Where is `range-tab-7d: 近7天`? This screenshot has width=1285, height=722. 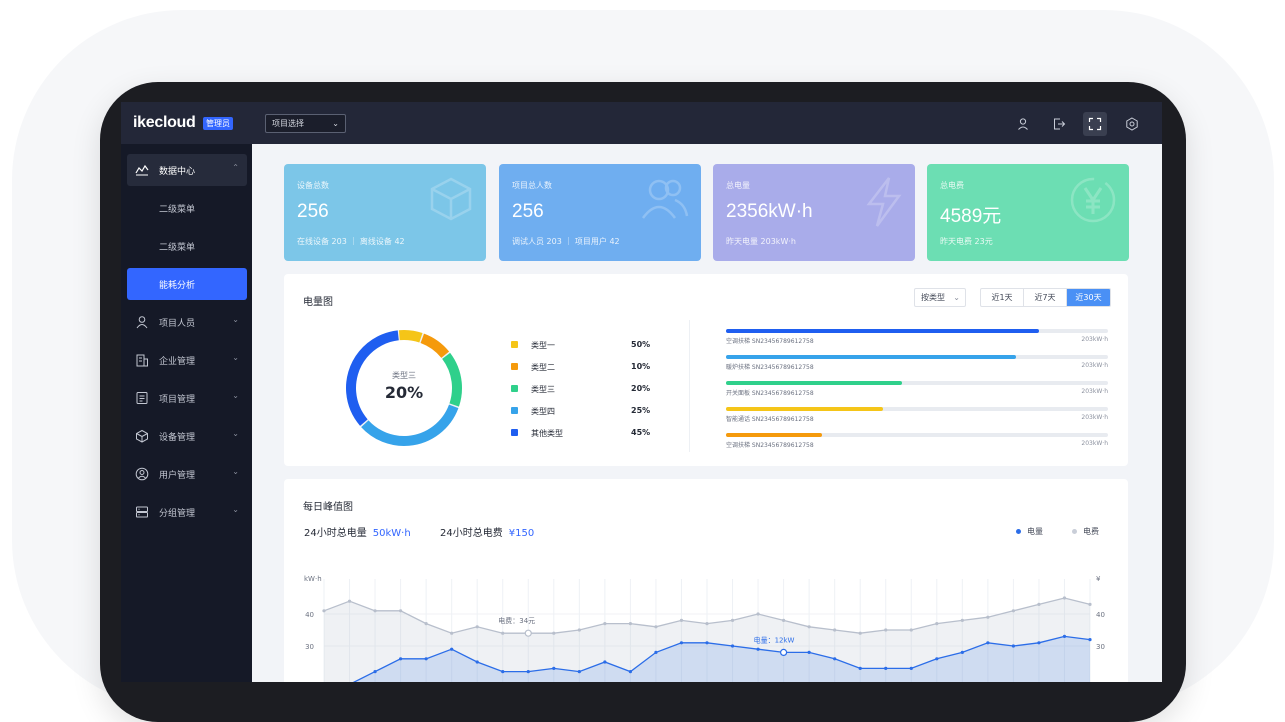
range-tab-7d: 近7天 is located at coordinates (1045, 297).